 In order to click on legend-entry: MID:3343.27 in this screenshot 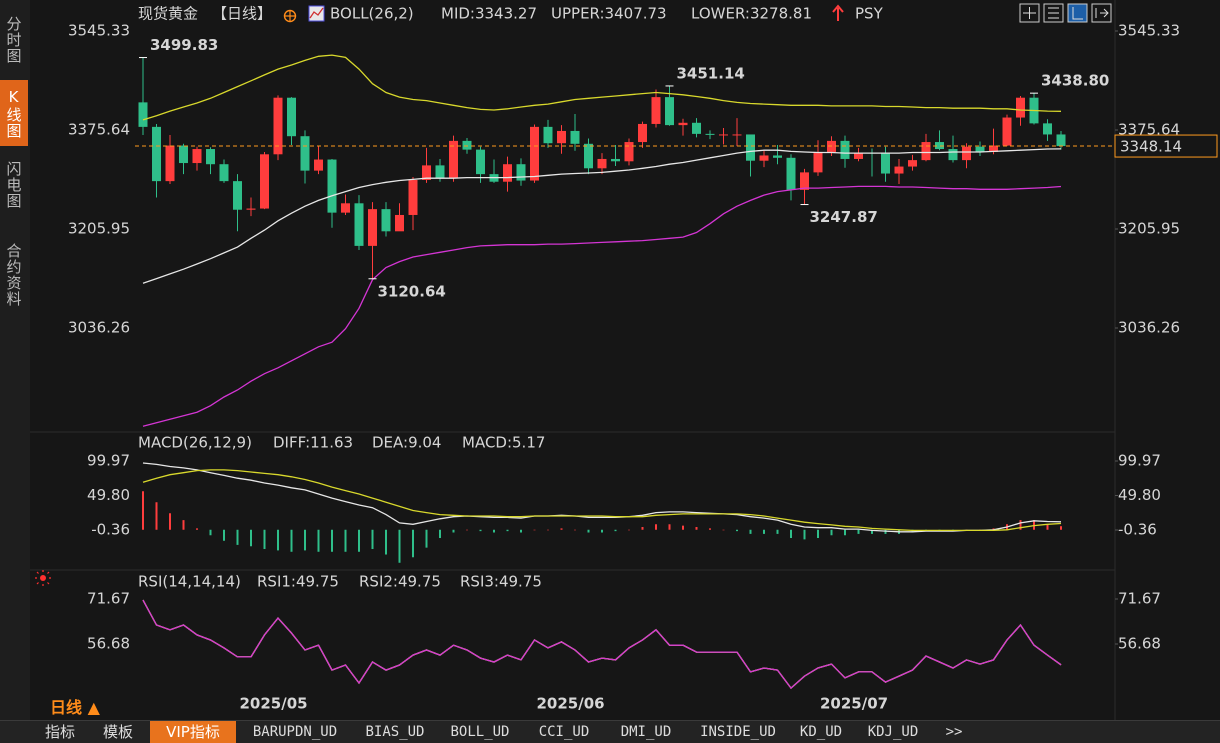, I will do `click(489, 14)`.